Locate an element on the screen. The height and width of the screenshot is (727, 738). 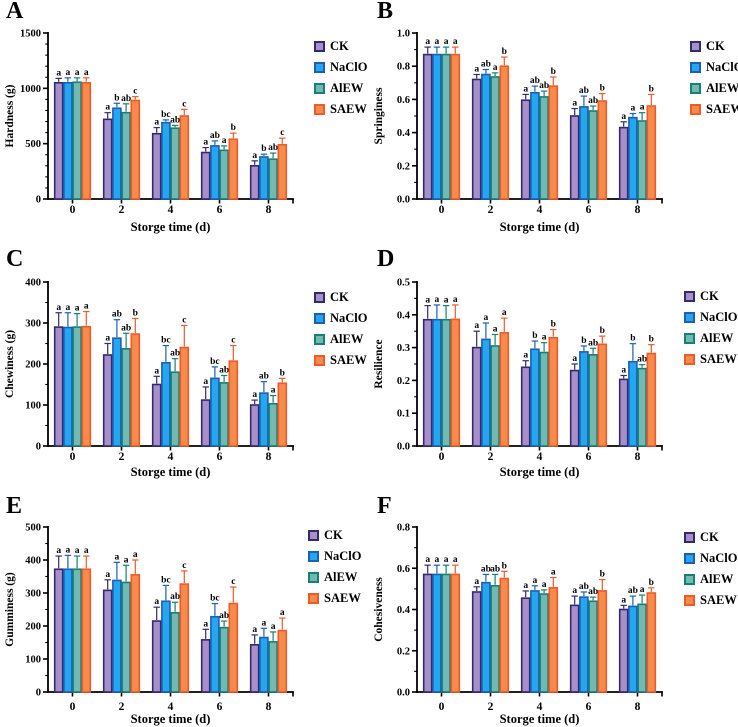
x-tick-label: 8 is located at coordinates (638, 457).